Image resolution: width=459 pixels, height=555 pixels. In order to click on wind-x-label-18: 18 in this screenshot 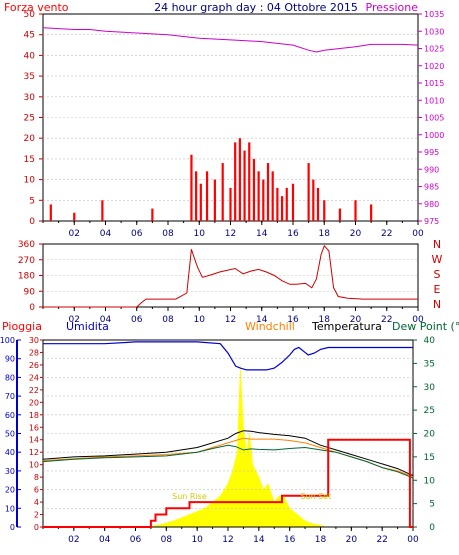, I will do `click(325, 234)`.